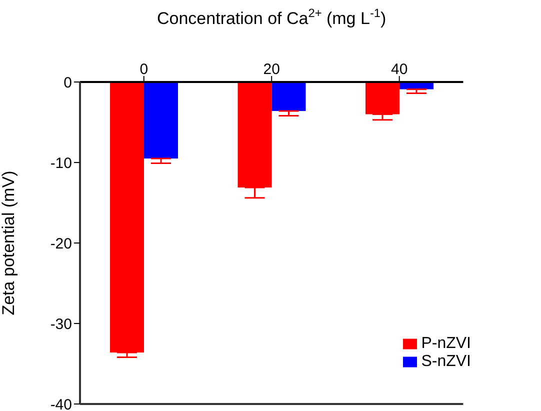 Image resolution: width=541 pixels, height=411 pixels. I want to click on x-tick-label: 0, so click(144, 69).